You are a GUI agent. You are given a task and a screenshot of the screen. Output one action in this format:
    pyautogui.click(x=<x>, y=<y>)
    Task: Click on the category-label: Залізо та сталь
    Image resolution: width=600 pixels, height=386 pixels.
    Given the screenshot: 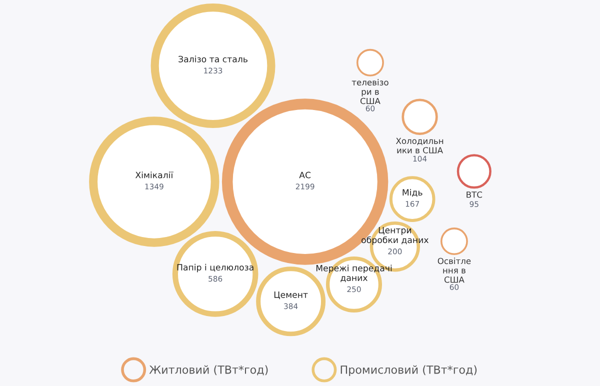 What is the action you would take?
    pyautogui.click(x=213, y=59)
    